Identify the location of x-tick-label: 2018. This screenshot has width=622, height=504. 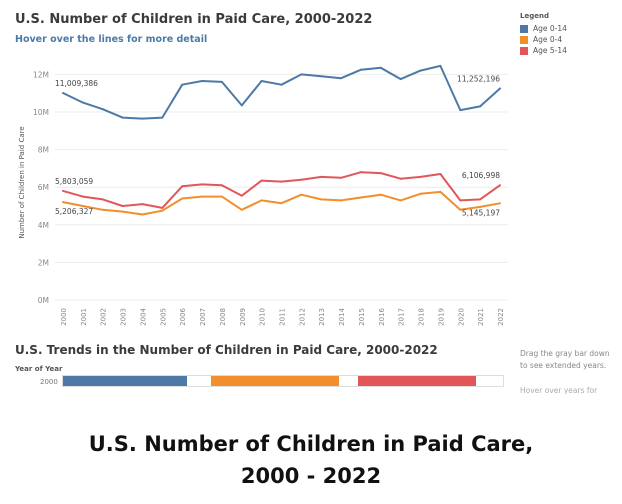
(422, 317).